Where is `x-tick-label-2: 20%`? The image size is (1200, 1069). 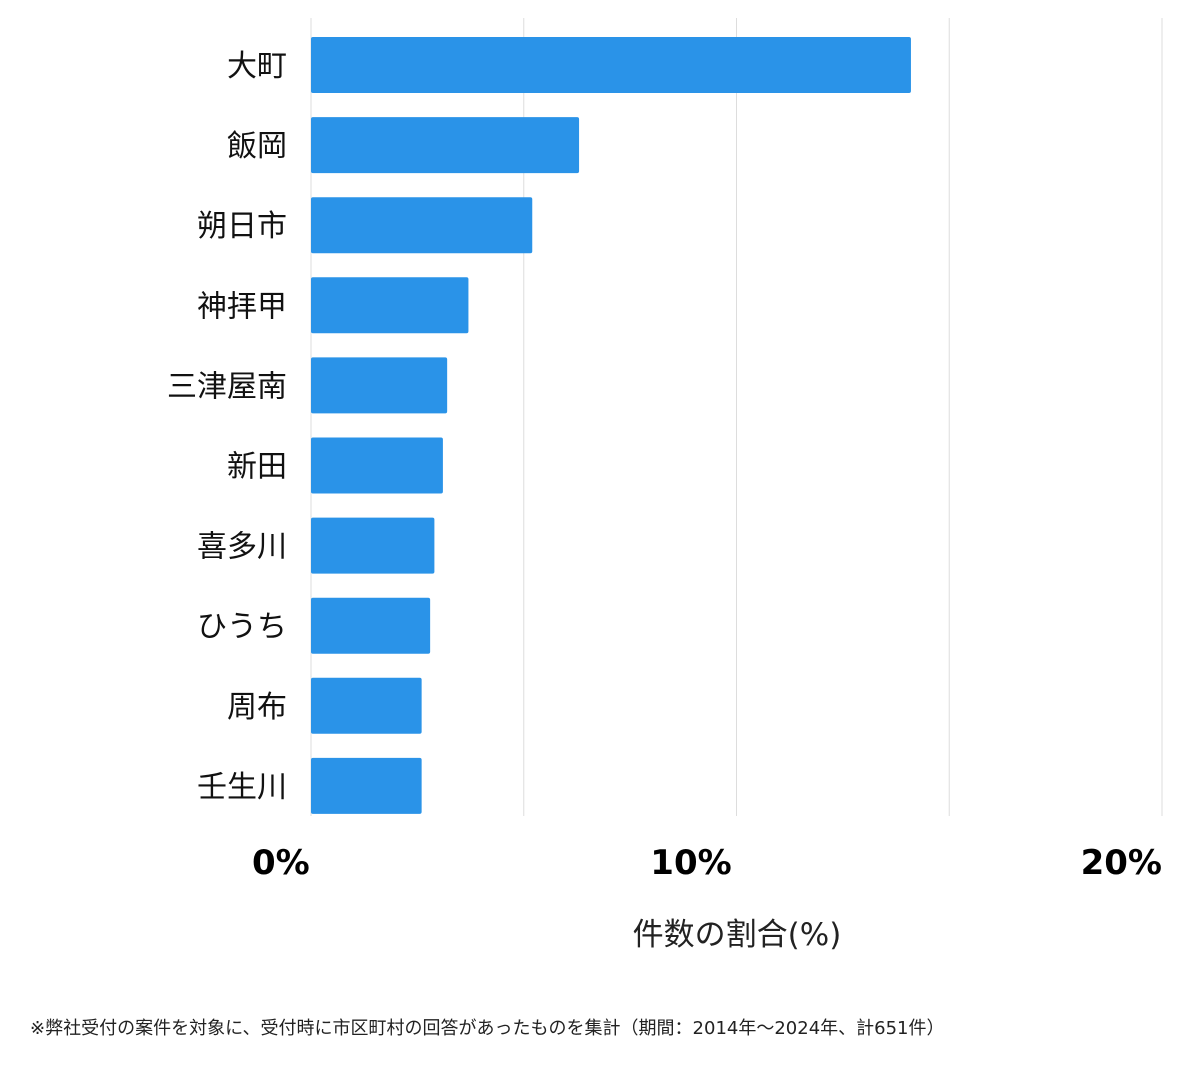 x-tick-label-2: 20% is located at coordinates (1121, 863).